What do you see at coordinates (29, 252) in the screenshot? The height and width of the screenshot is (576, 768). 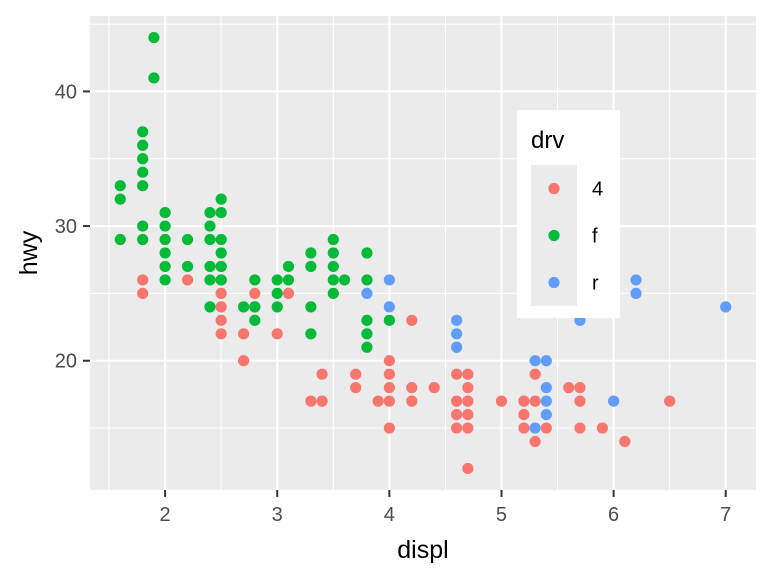 I see `y-axis-title: hwy` at bounding box center [29, 252].